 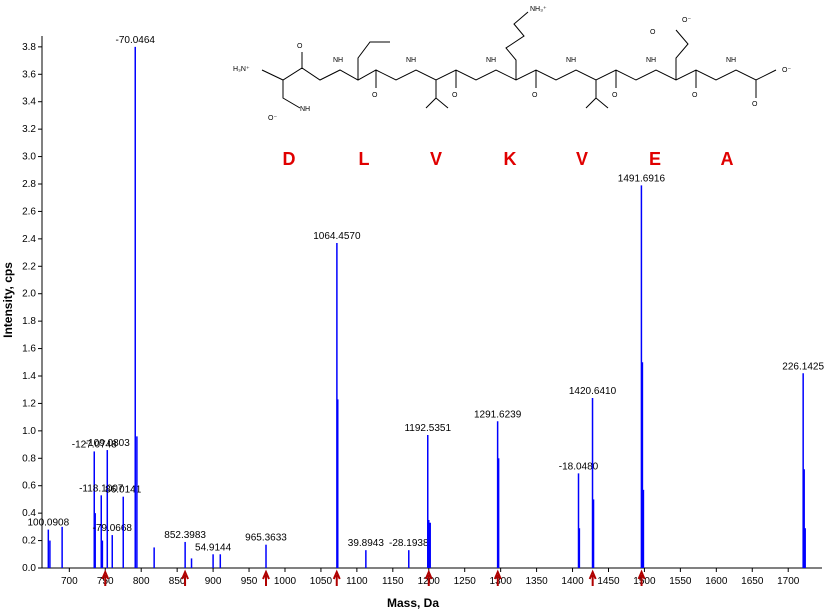 What do you see at coordinates (29, 129) in the screenshot?
I see `y-tick-label: 3.2` at bounding box center [29, 129].